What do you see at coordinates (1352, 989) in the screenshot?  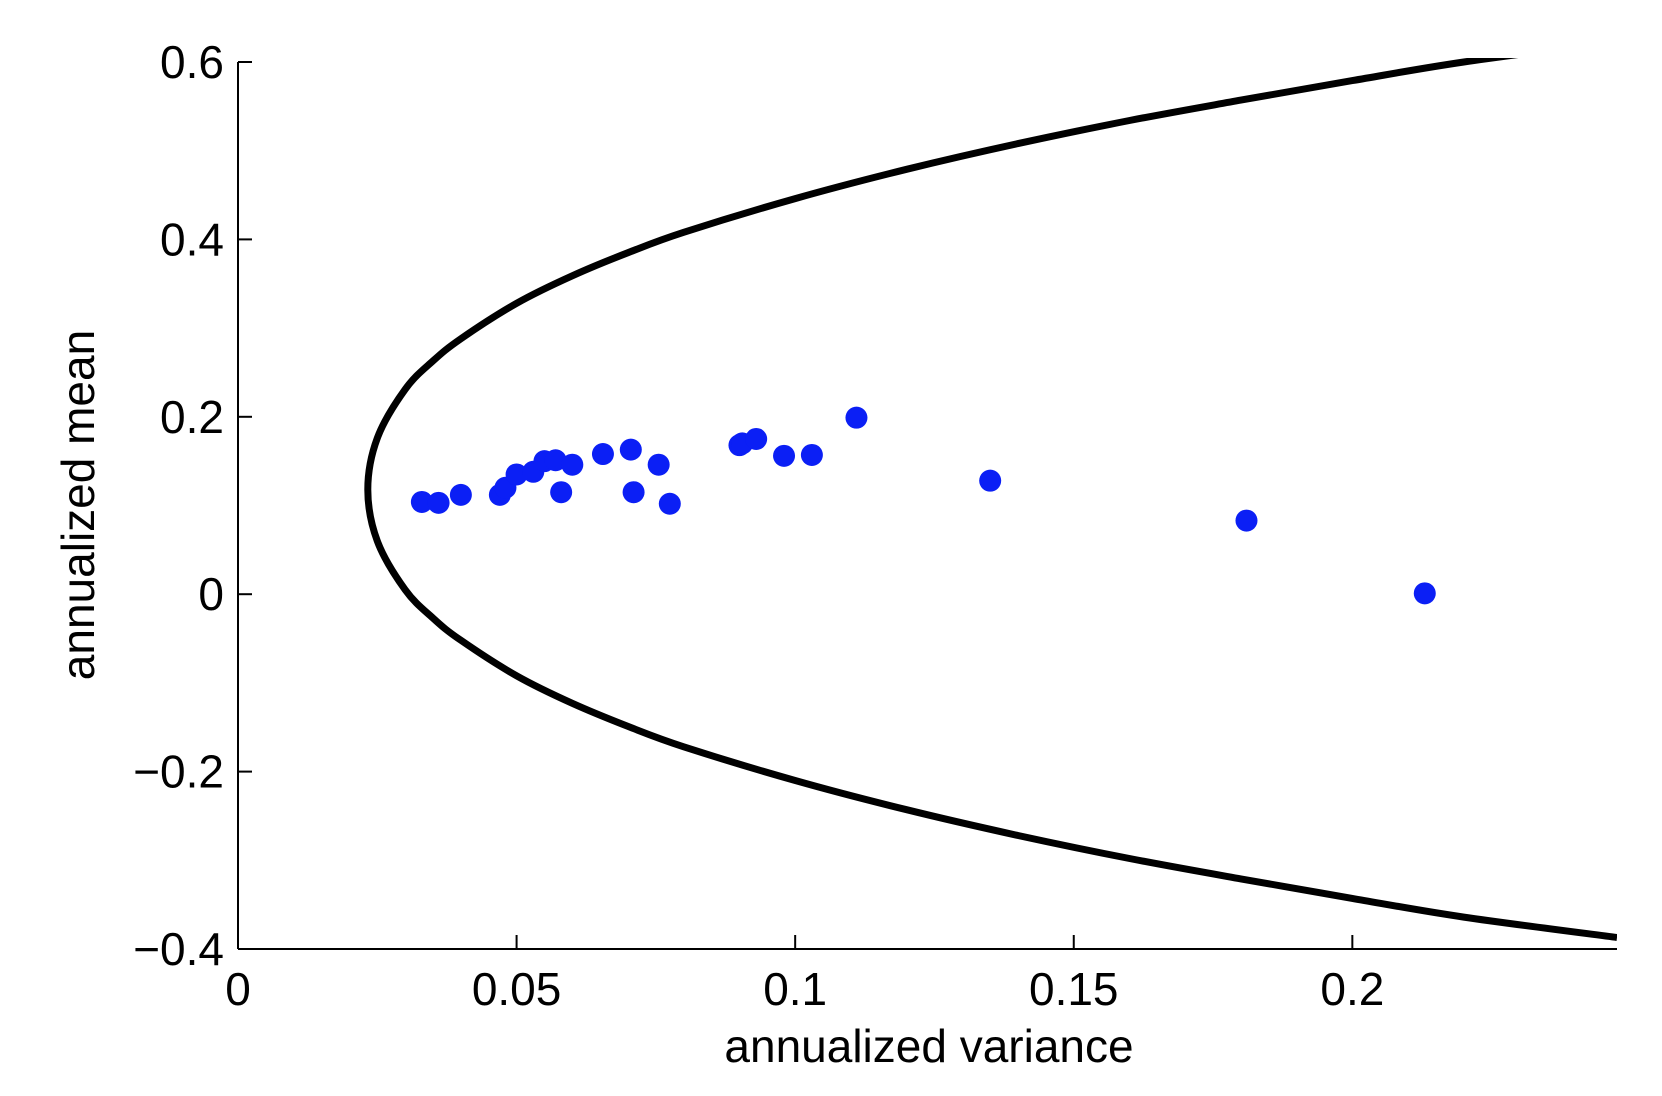 I see `x-tick-label: 0.2` at bounding box center [1352, 989].